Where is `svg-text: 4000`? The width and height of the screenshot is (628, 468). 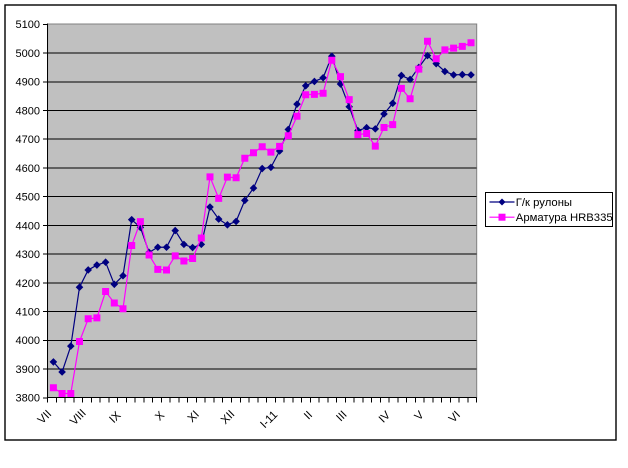
svg-text: 4000 is located at coordinates (28, 341).